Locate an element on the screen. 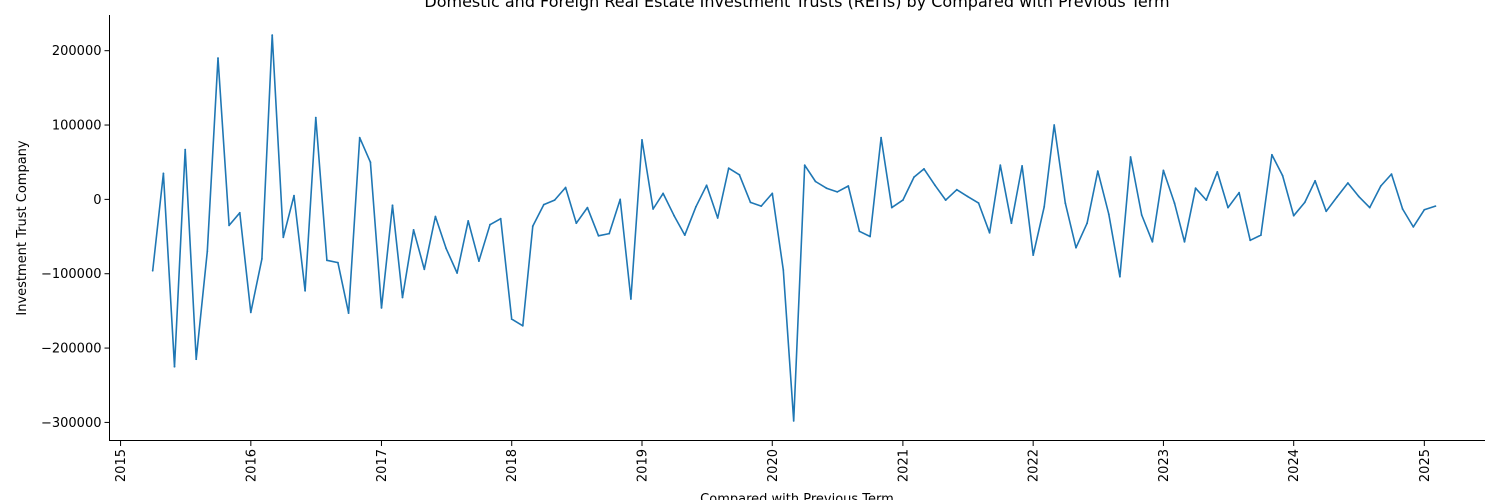  y-tick-label: −100000 is located at coordinates (71, 274).